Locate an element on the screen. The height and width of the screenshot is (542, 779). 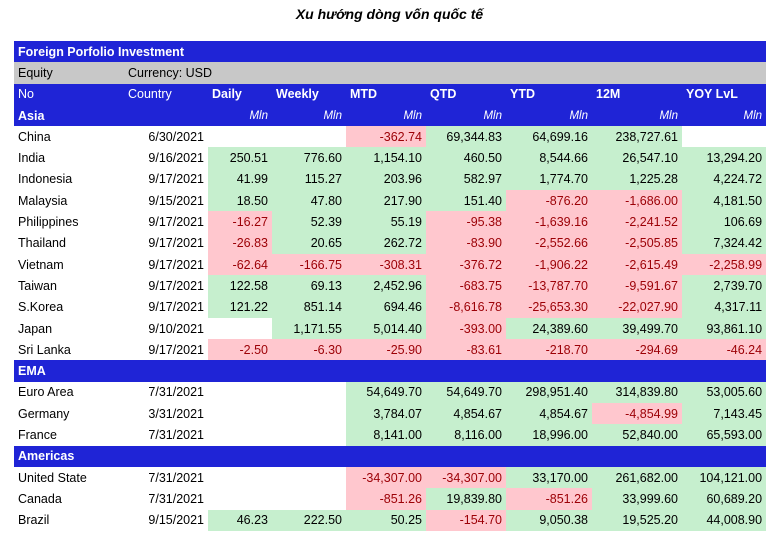
weekly-cell: 776.60 is located at coordinates (309, 158).